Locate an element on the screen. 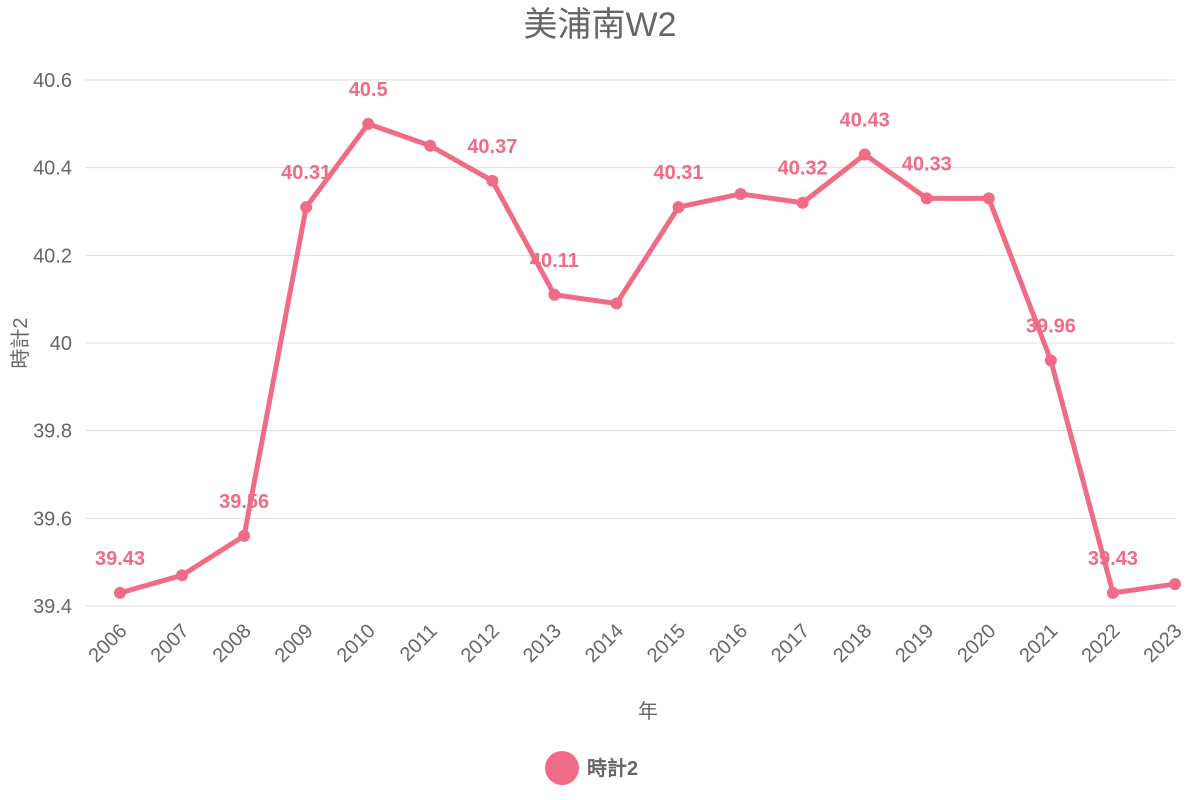 This screenshot has height=800, width=1200. data-label: 39.56 is located at coordinates (244, 502).